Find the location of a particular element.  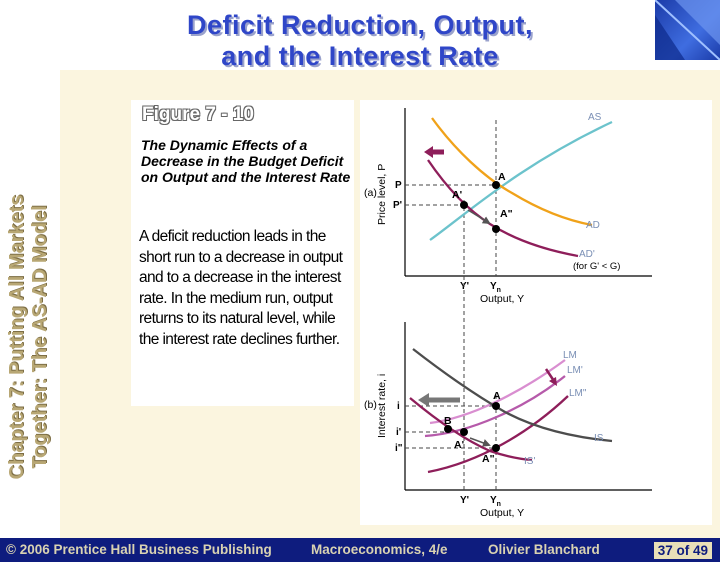

label-a: A is located at coordinates (502, 177).